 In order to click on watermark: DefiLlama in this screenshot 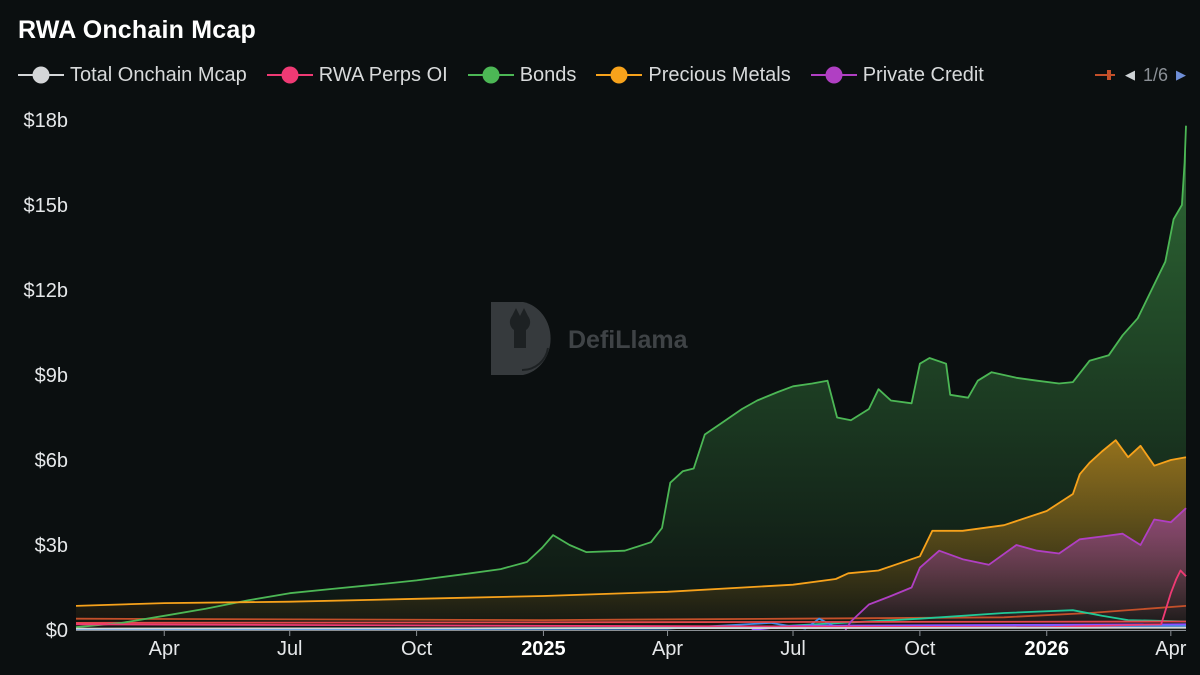, I will do `click(590, 338)`.